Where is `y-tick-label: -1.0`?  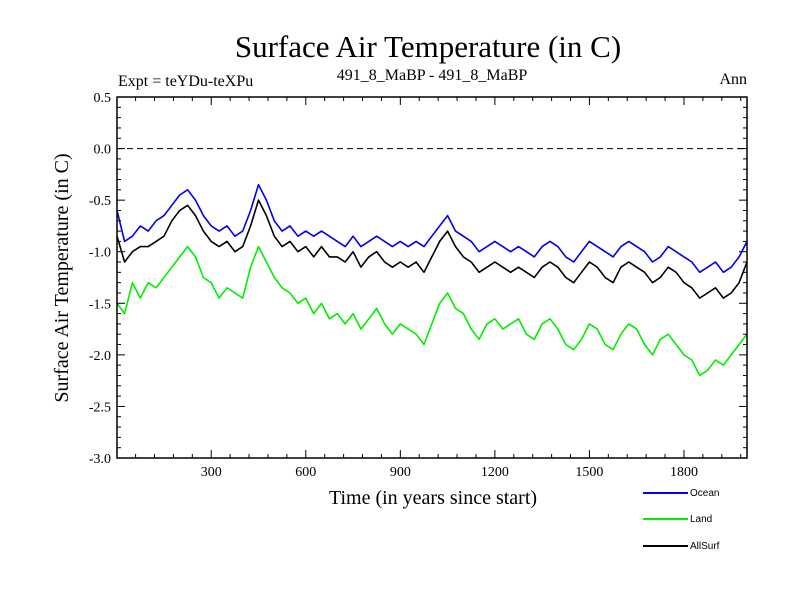 y-tick-label: -1.0 is located at coordinates (100, 253).